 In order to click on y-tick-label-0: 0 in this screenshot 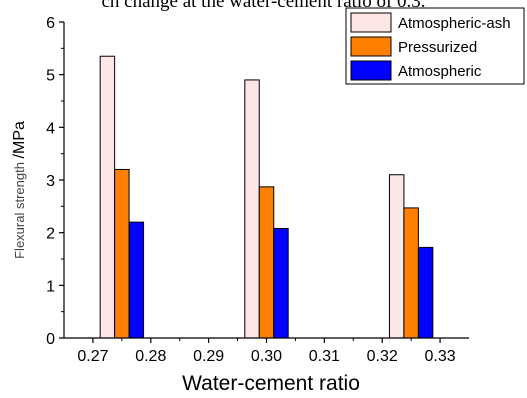, I will do `click(50, 339)`.